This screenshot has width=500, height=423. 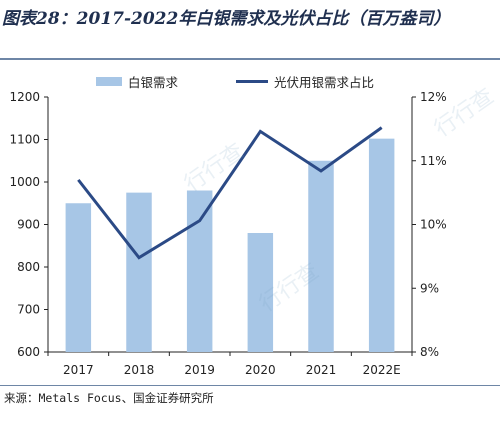 I want to click on left-axis-tick-label: 800, so click(x=28, y=267).